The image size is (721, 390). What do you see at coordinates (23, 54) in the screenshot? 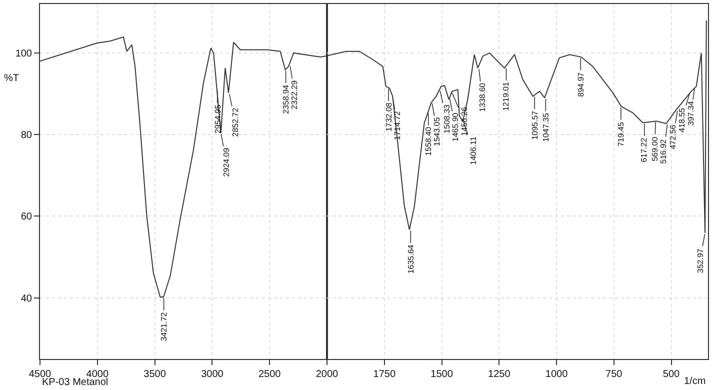
I see `y-tick-label: 100` at bounding box center [23, 54].